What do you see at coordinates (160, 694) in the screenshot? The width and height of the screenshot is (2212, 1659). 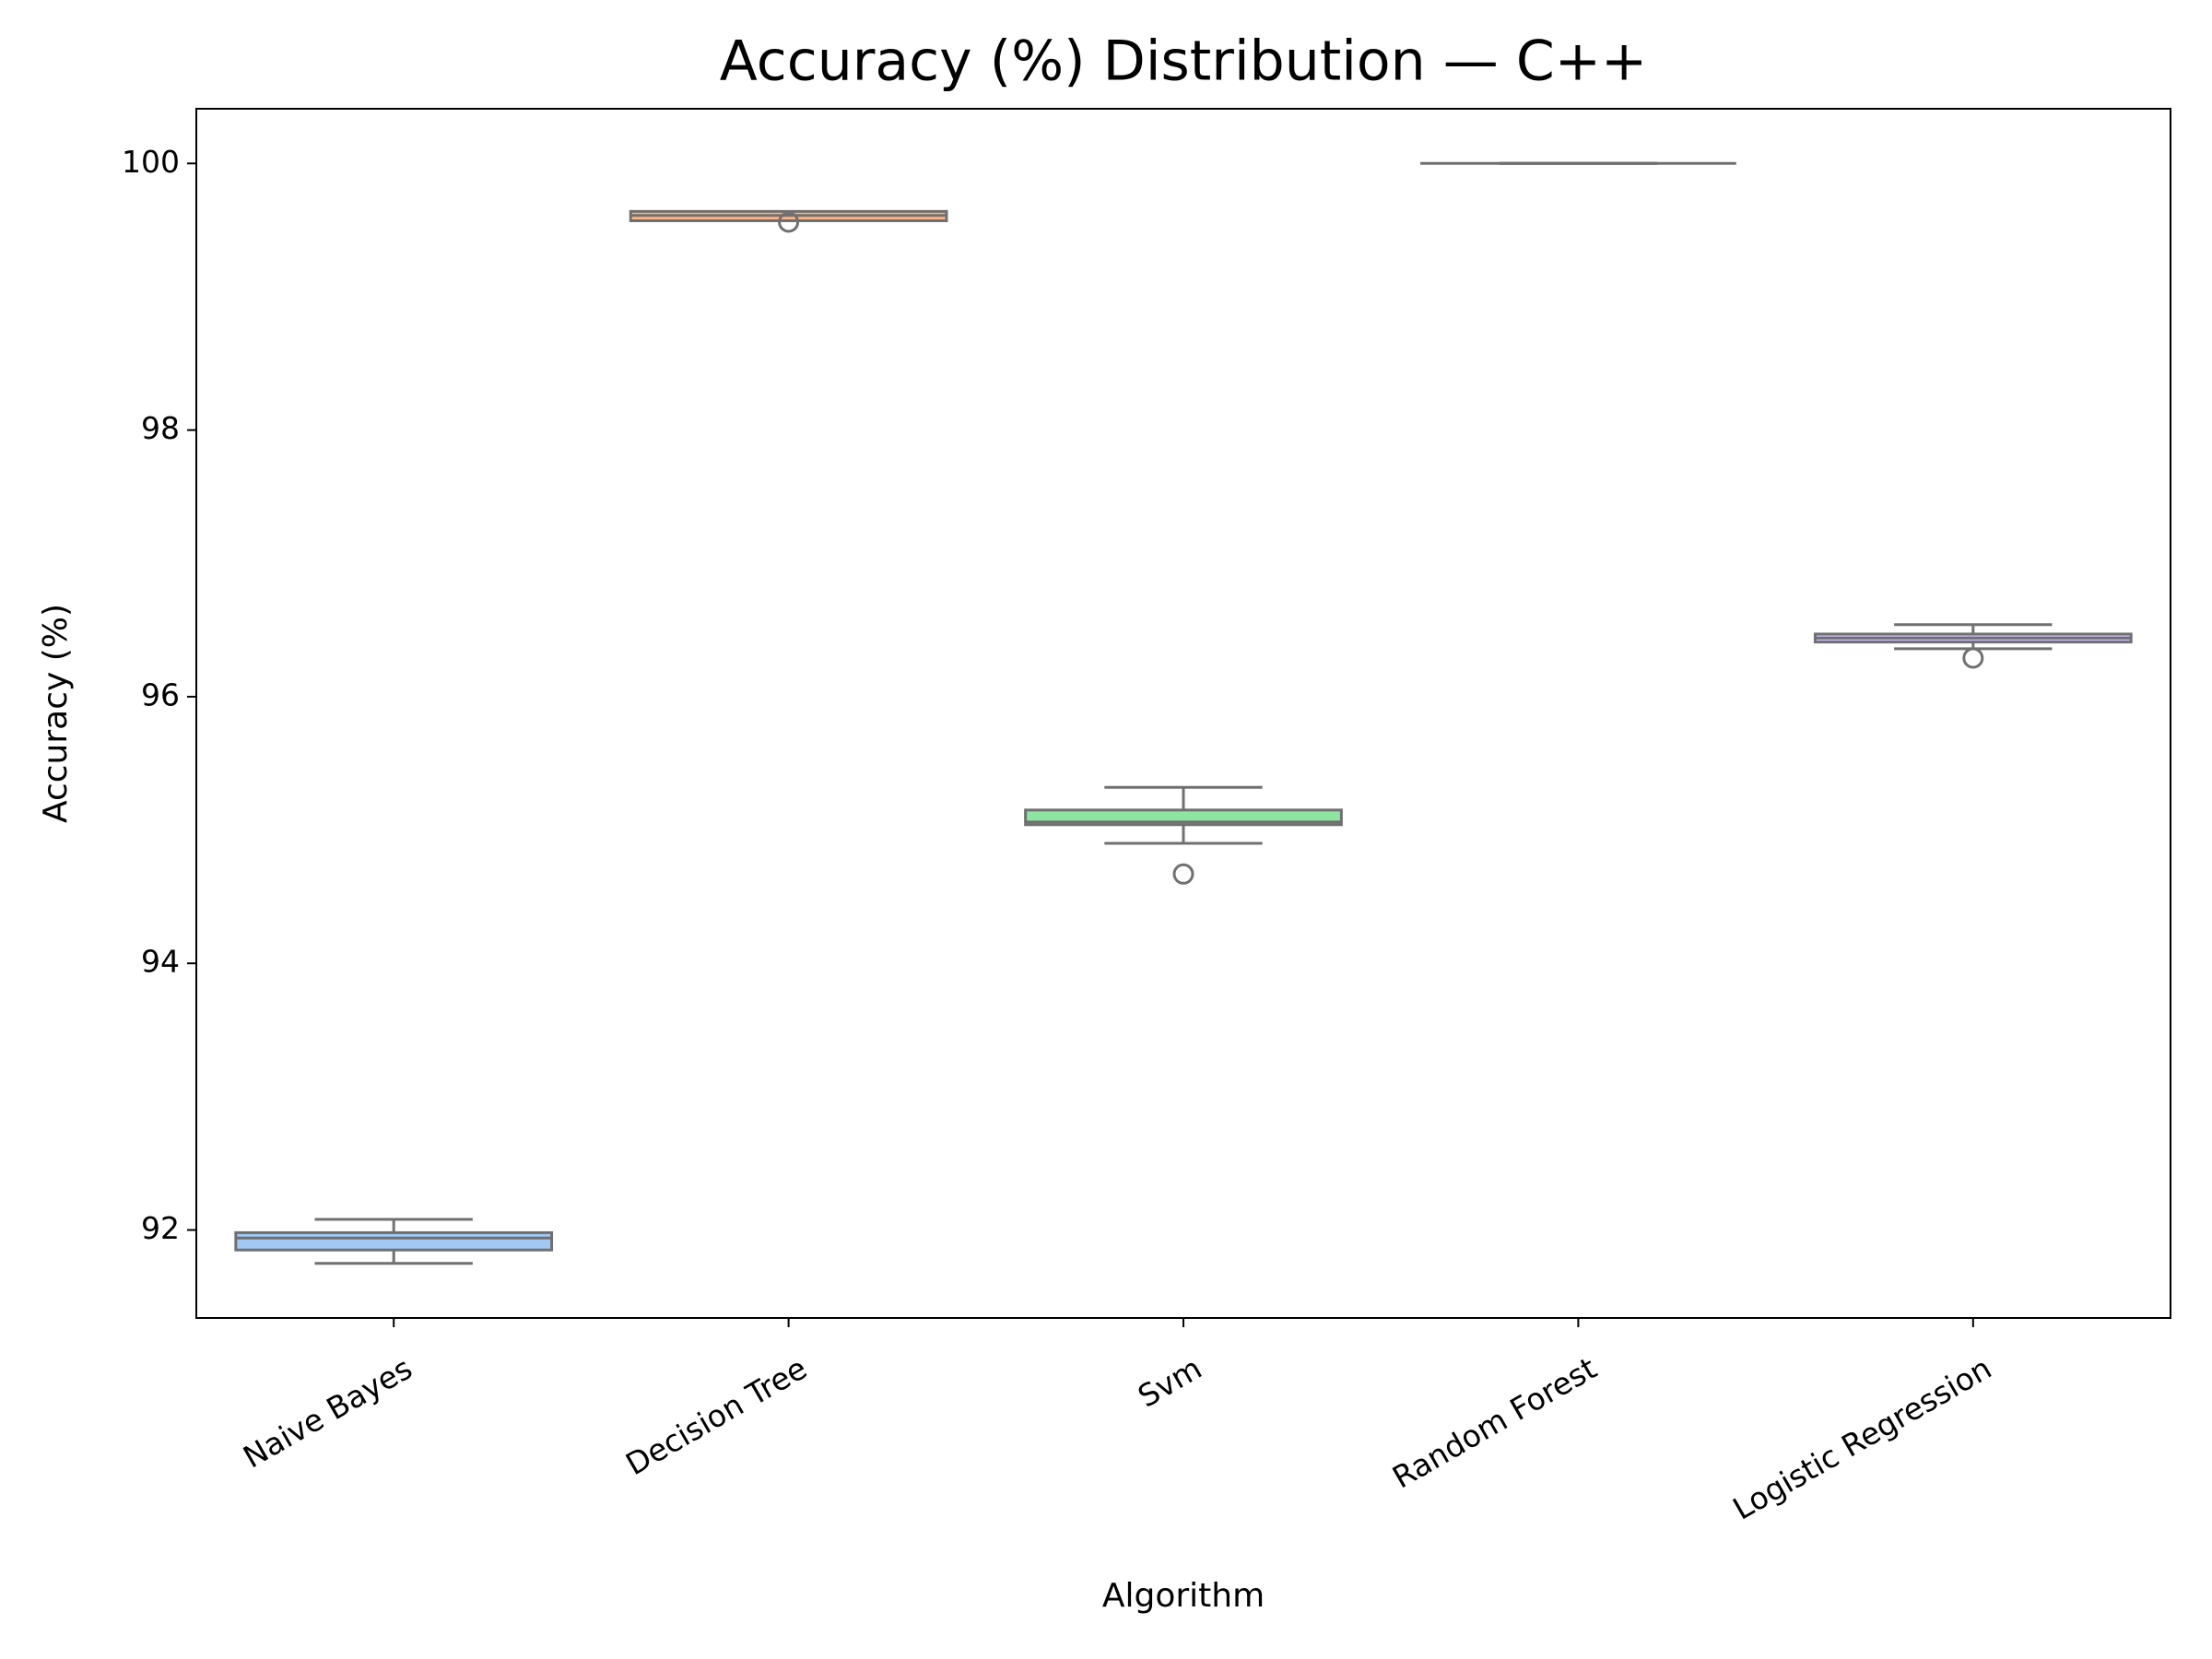 I see `y-tick-label: 96` at bounding box center [160, 694].